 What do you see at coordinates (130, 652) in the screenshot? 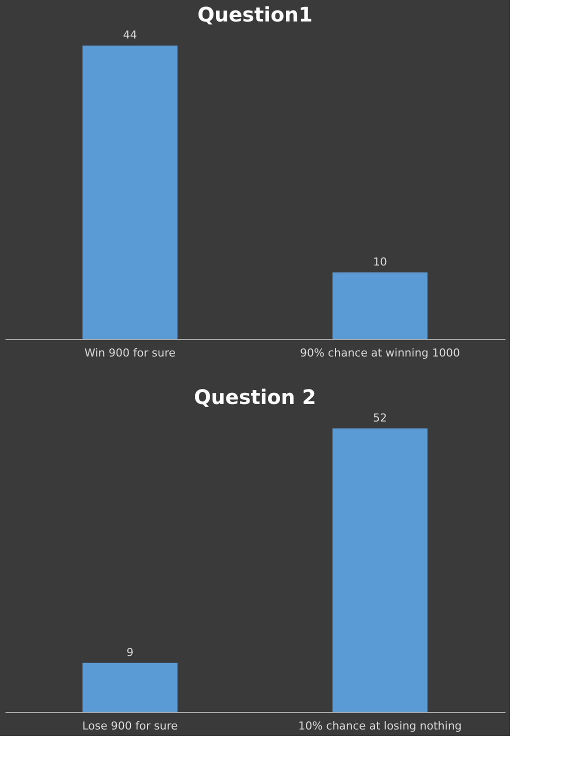
I see `data-label: 9` at bounding box center [130, 652].